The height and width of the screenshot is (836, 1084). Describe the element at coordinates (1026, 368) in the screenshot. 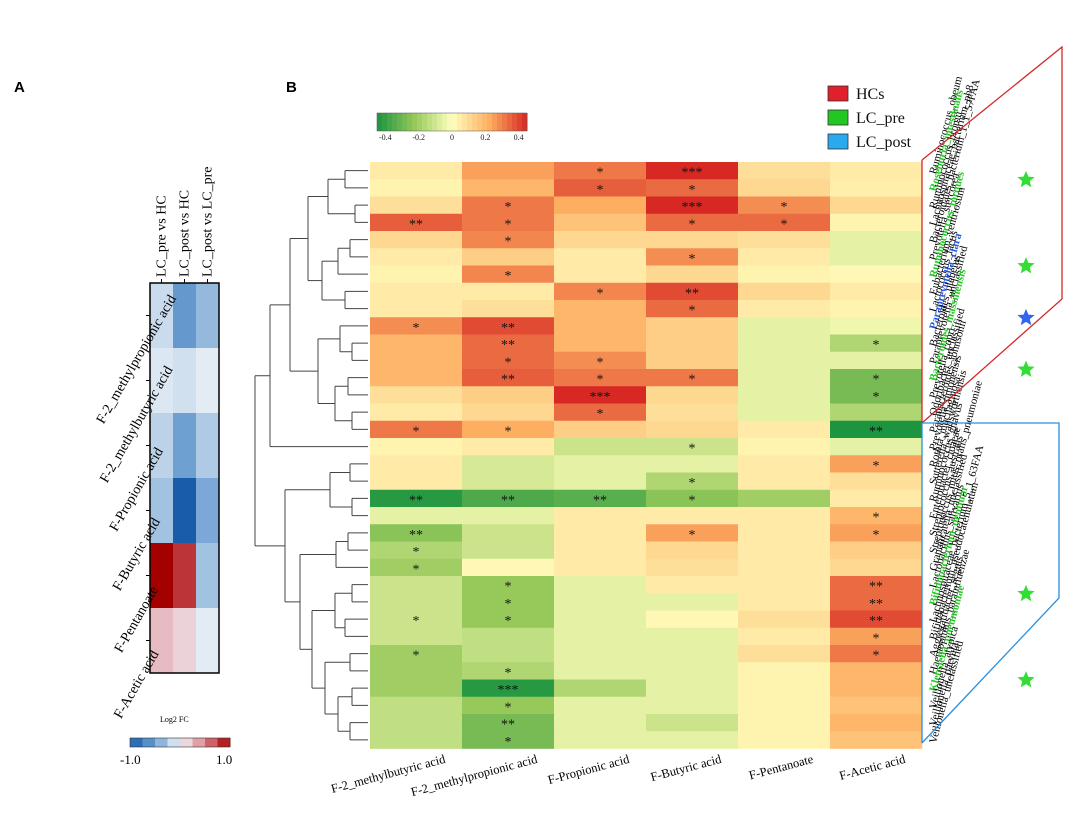

I see `star-icon` at that location.